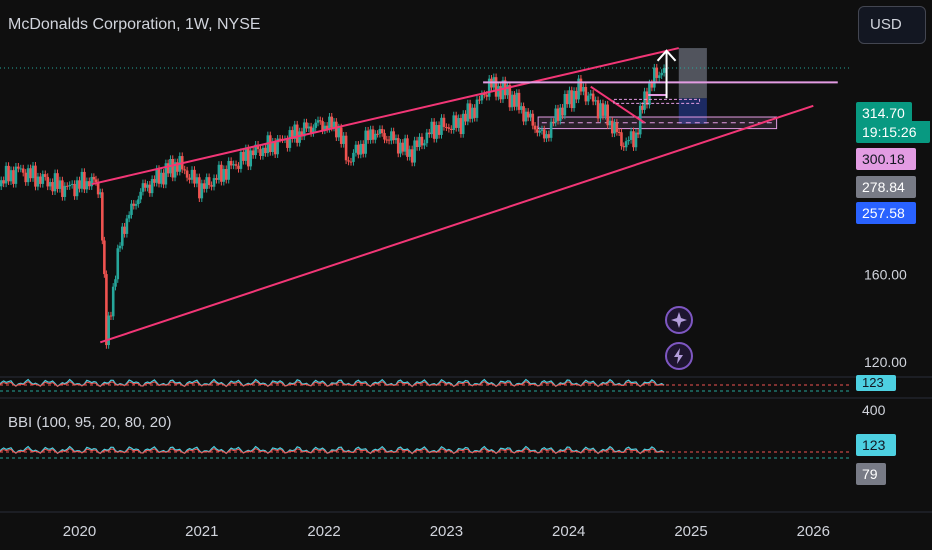 The image size is (932, 550). Describe the element at coordinates (332, 450) in the screenshot. I see `indicator-bbi-line-a` at that location.